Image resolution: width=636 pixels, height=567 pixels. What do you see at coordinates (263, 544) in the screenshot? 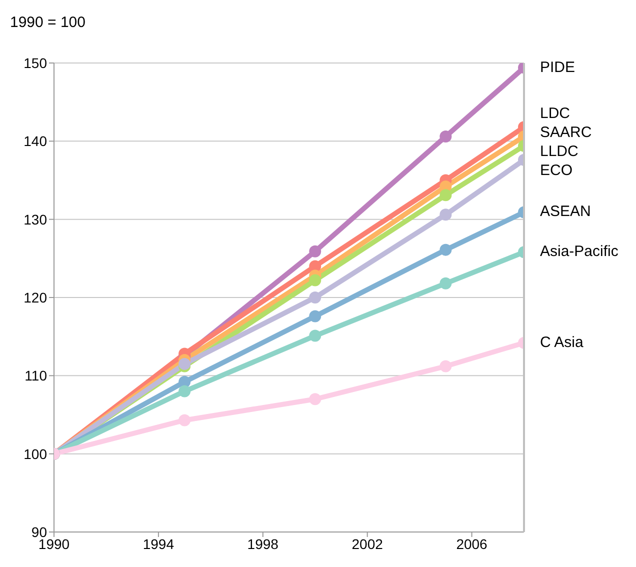
I see `x-tick-label: 1998` at bounding box center [263, 544].